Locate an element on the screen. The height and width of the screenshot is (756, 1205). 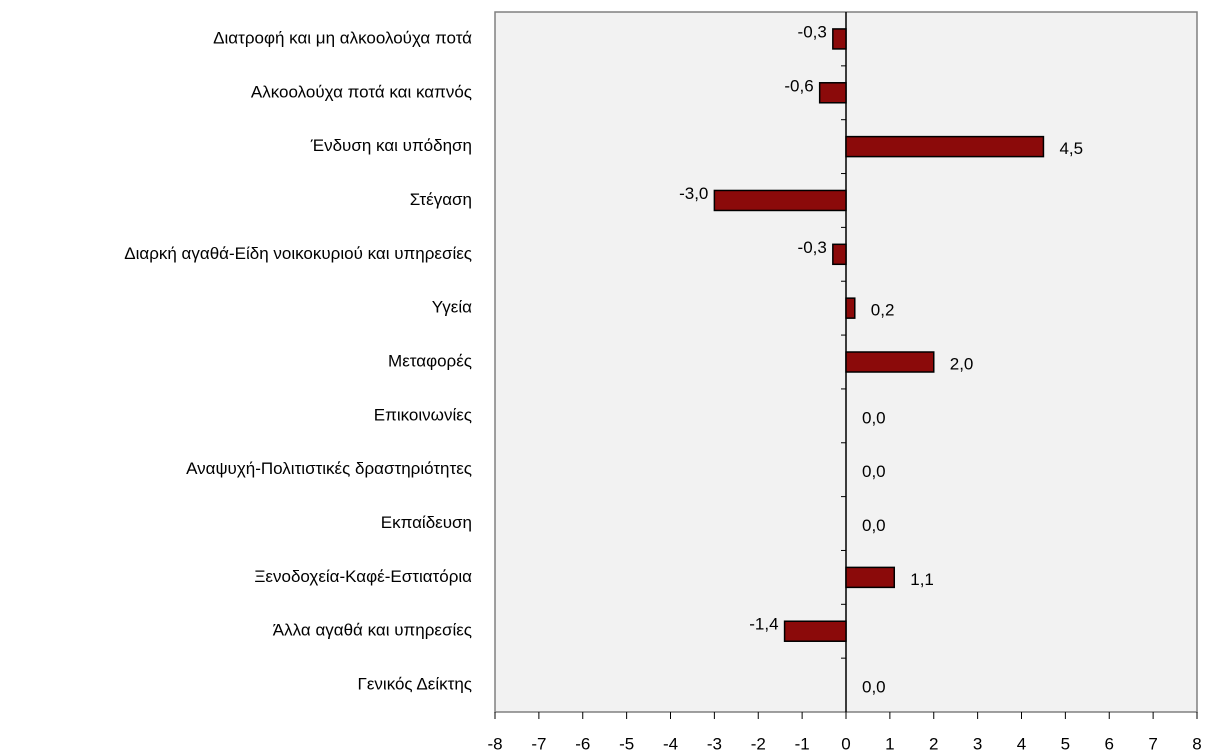
value-label: 2,0 is located at coordinates (962, 363).